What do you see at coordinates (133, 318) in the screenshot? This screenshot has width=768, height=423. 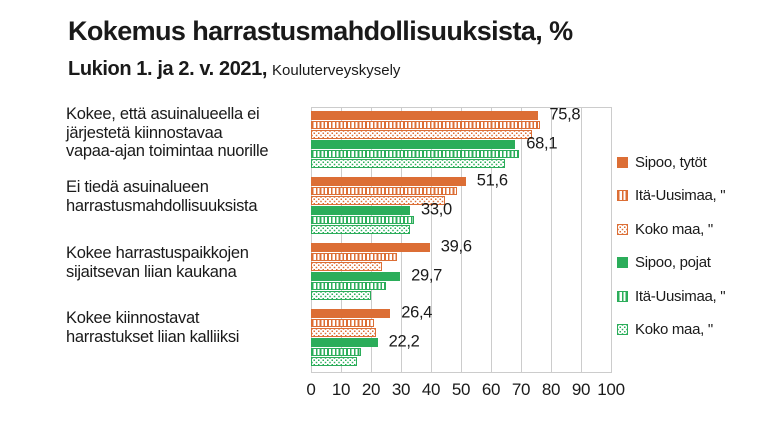 I see `category-label-line: Kokee kiinnostavat` at bounding box center [133, 318].